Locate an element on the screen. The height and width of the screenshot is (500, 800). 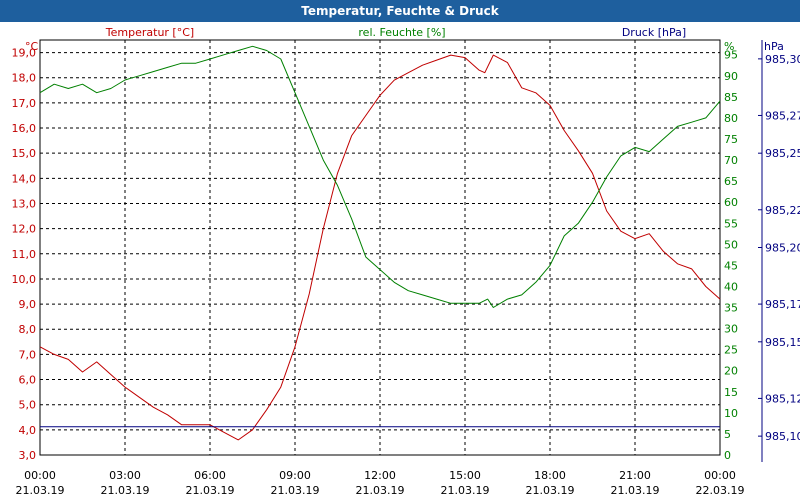
temperature-tick-label: 4,0 is located at coordinates (28, 430).